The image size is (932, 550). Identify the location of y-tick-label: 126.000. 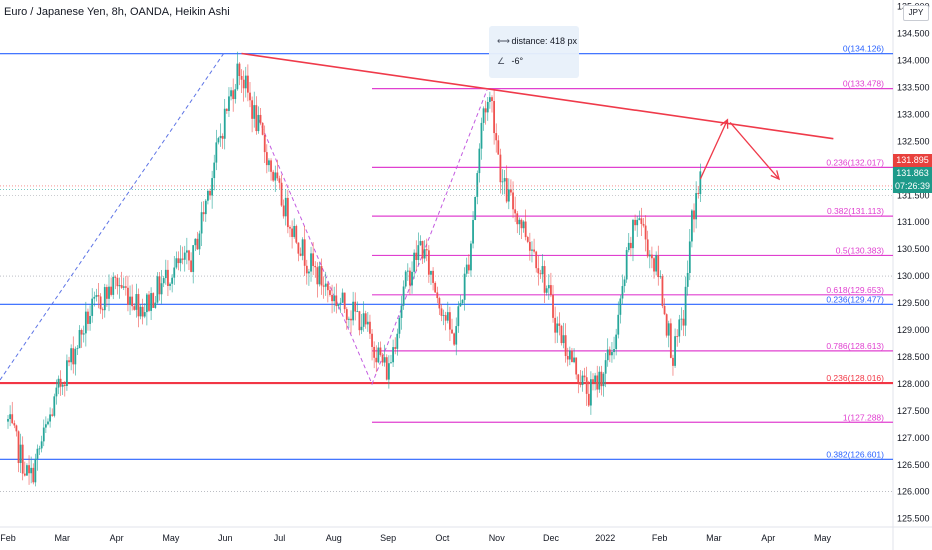
(913, 492).